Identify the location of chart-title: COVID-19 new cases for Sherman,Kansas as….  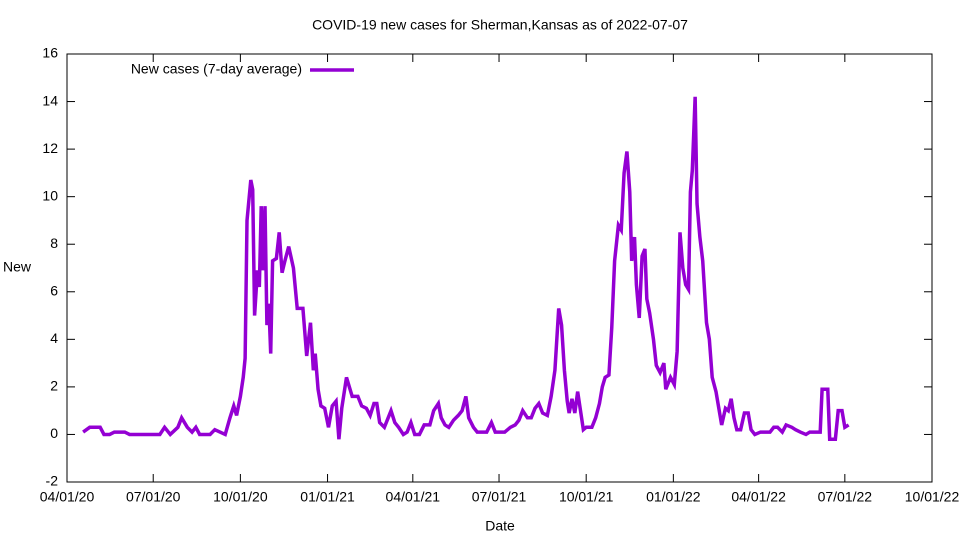
(500, 25).